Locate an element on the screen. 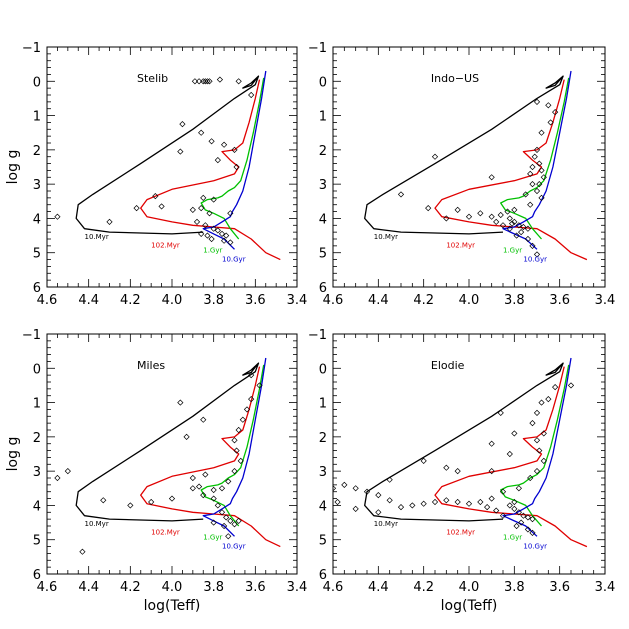 Image resolution: width=629 pixels, height=629 pixels. panel-title: Indo−US is located at coordinates (455, 78).